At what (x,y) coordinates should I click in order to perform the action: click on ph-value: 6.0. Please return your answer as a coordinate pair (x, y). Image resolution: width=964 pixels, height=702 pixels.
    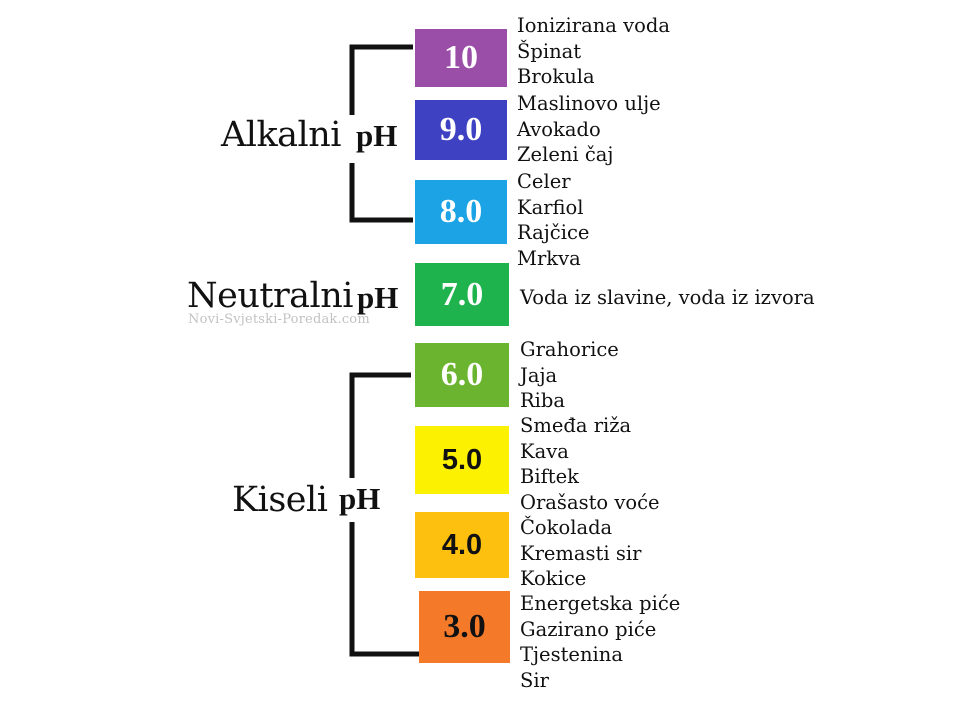
    Looking at the image, I should click on (462, 374).